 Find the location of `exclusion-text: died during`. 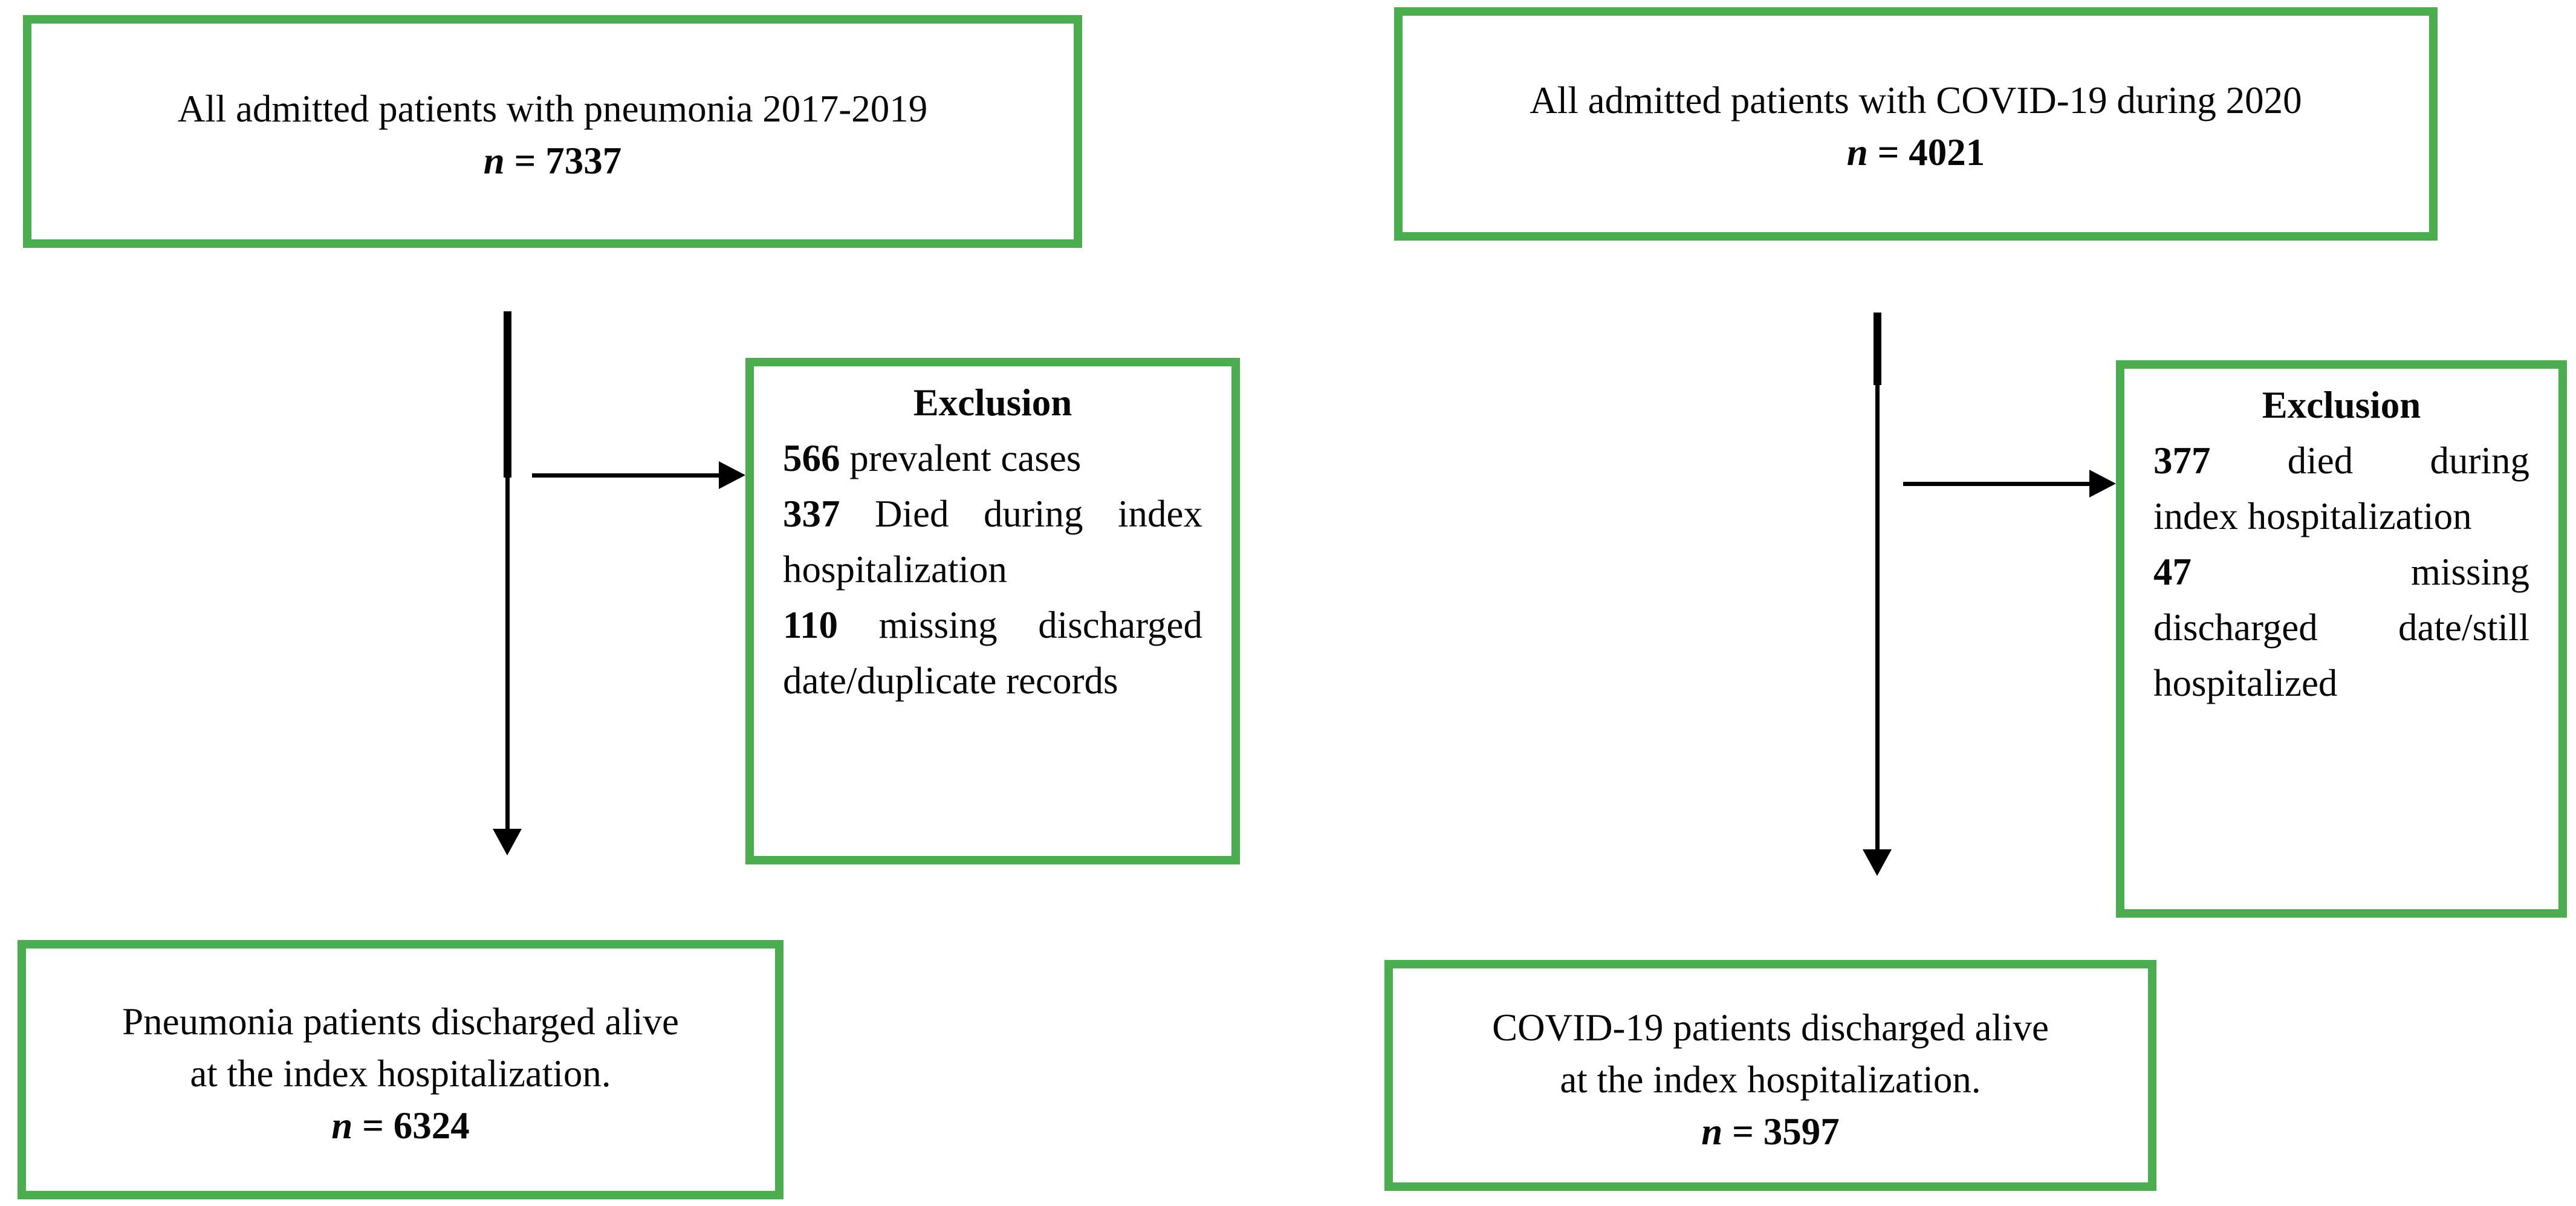

exclusion-text: died during is located at coordinates (2409, 461).